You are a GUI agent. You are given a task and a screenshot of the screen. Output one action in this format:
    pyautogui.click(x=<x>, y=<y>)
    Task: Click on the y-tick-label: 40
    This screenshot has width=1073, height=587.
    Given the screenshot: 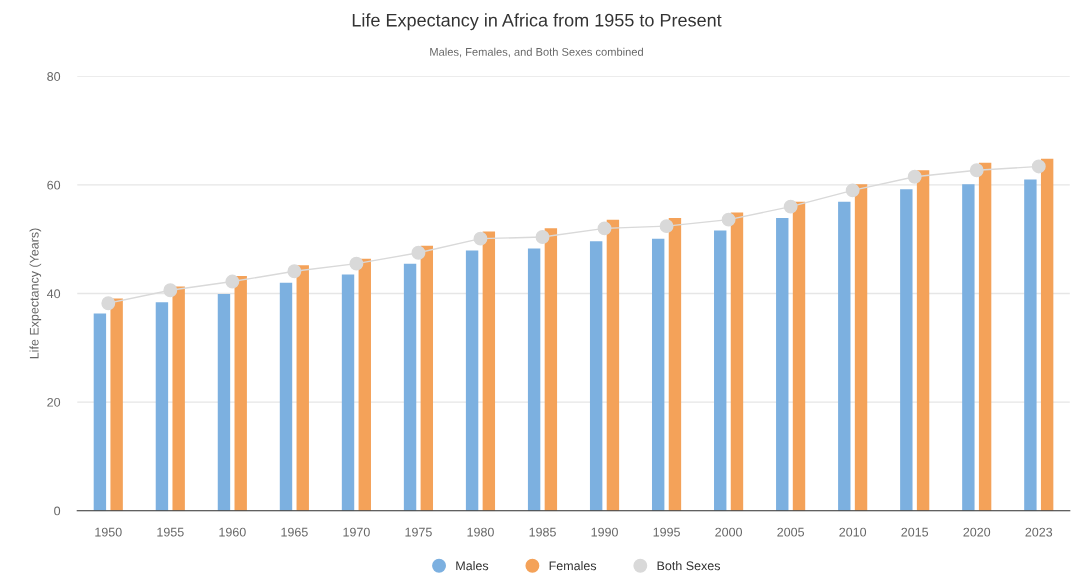 What is the action you would take?
    pyautogui.click(x=53, y=294)
    